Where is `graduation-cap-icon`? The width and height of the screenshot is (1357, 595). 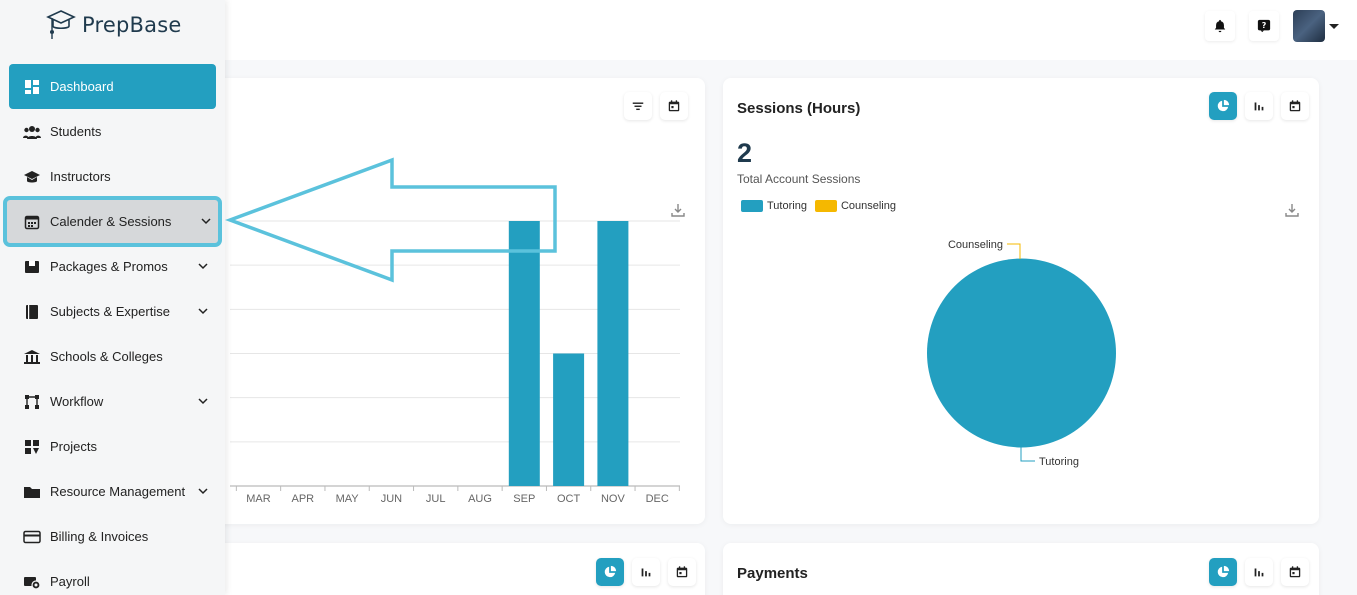 graduation-cap-icon is located at coordinates (32, 177).